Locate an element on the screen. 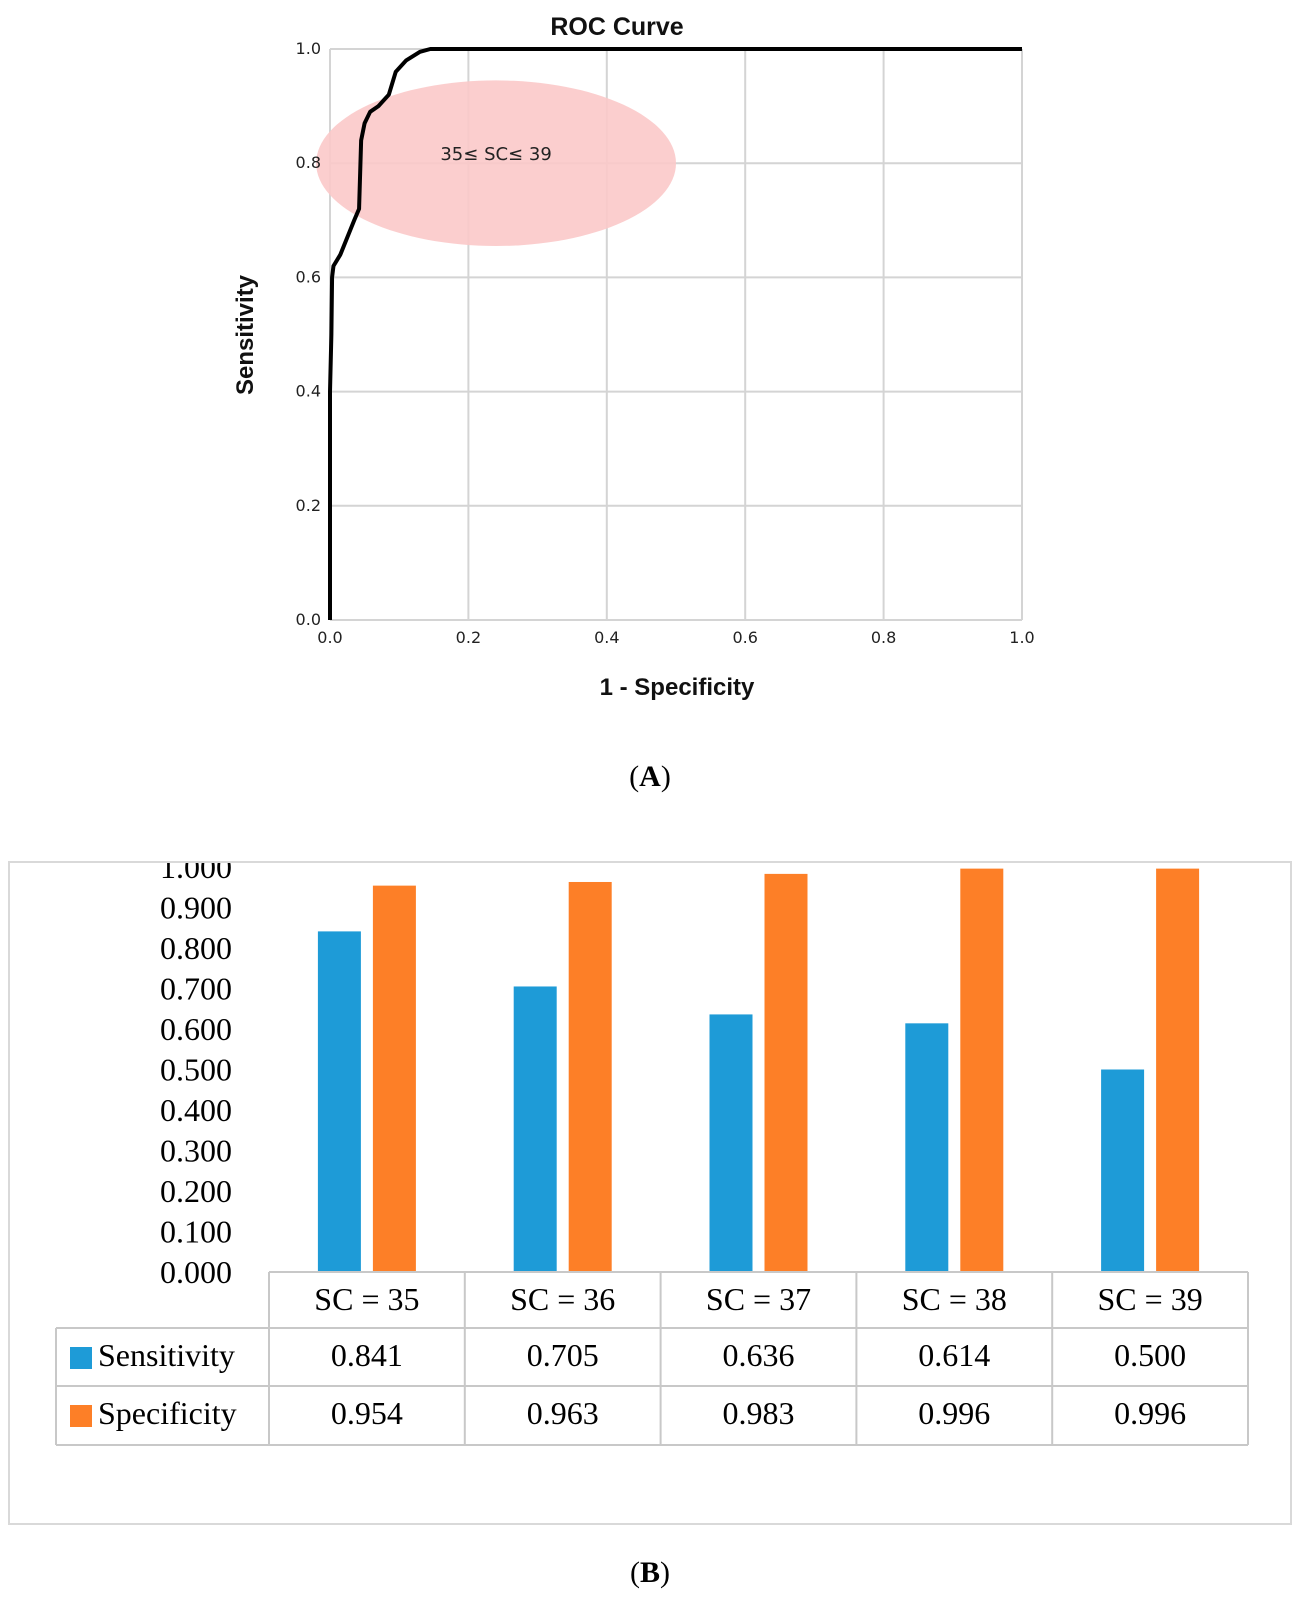 The image size is (1300, 1612). roc-highlight-ellipse is located at coordinates (496, 163).